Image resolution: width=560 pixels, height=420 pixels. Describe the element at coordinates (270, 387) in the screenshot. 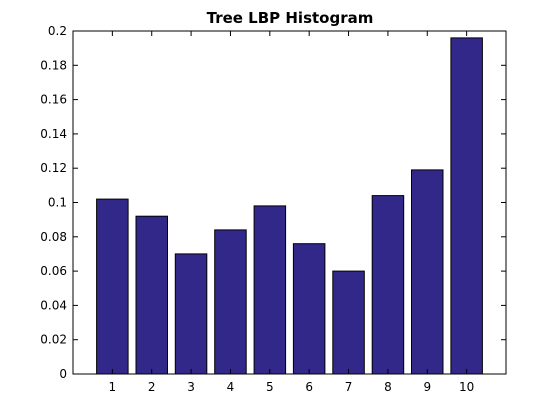

I see `x-tick-label: 5` at that location.